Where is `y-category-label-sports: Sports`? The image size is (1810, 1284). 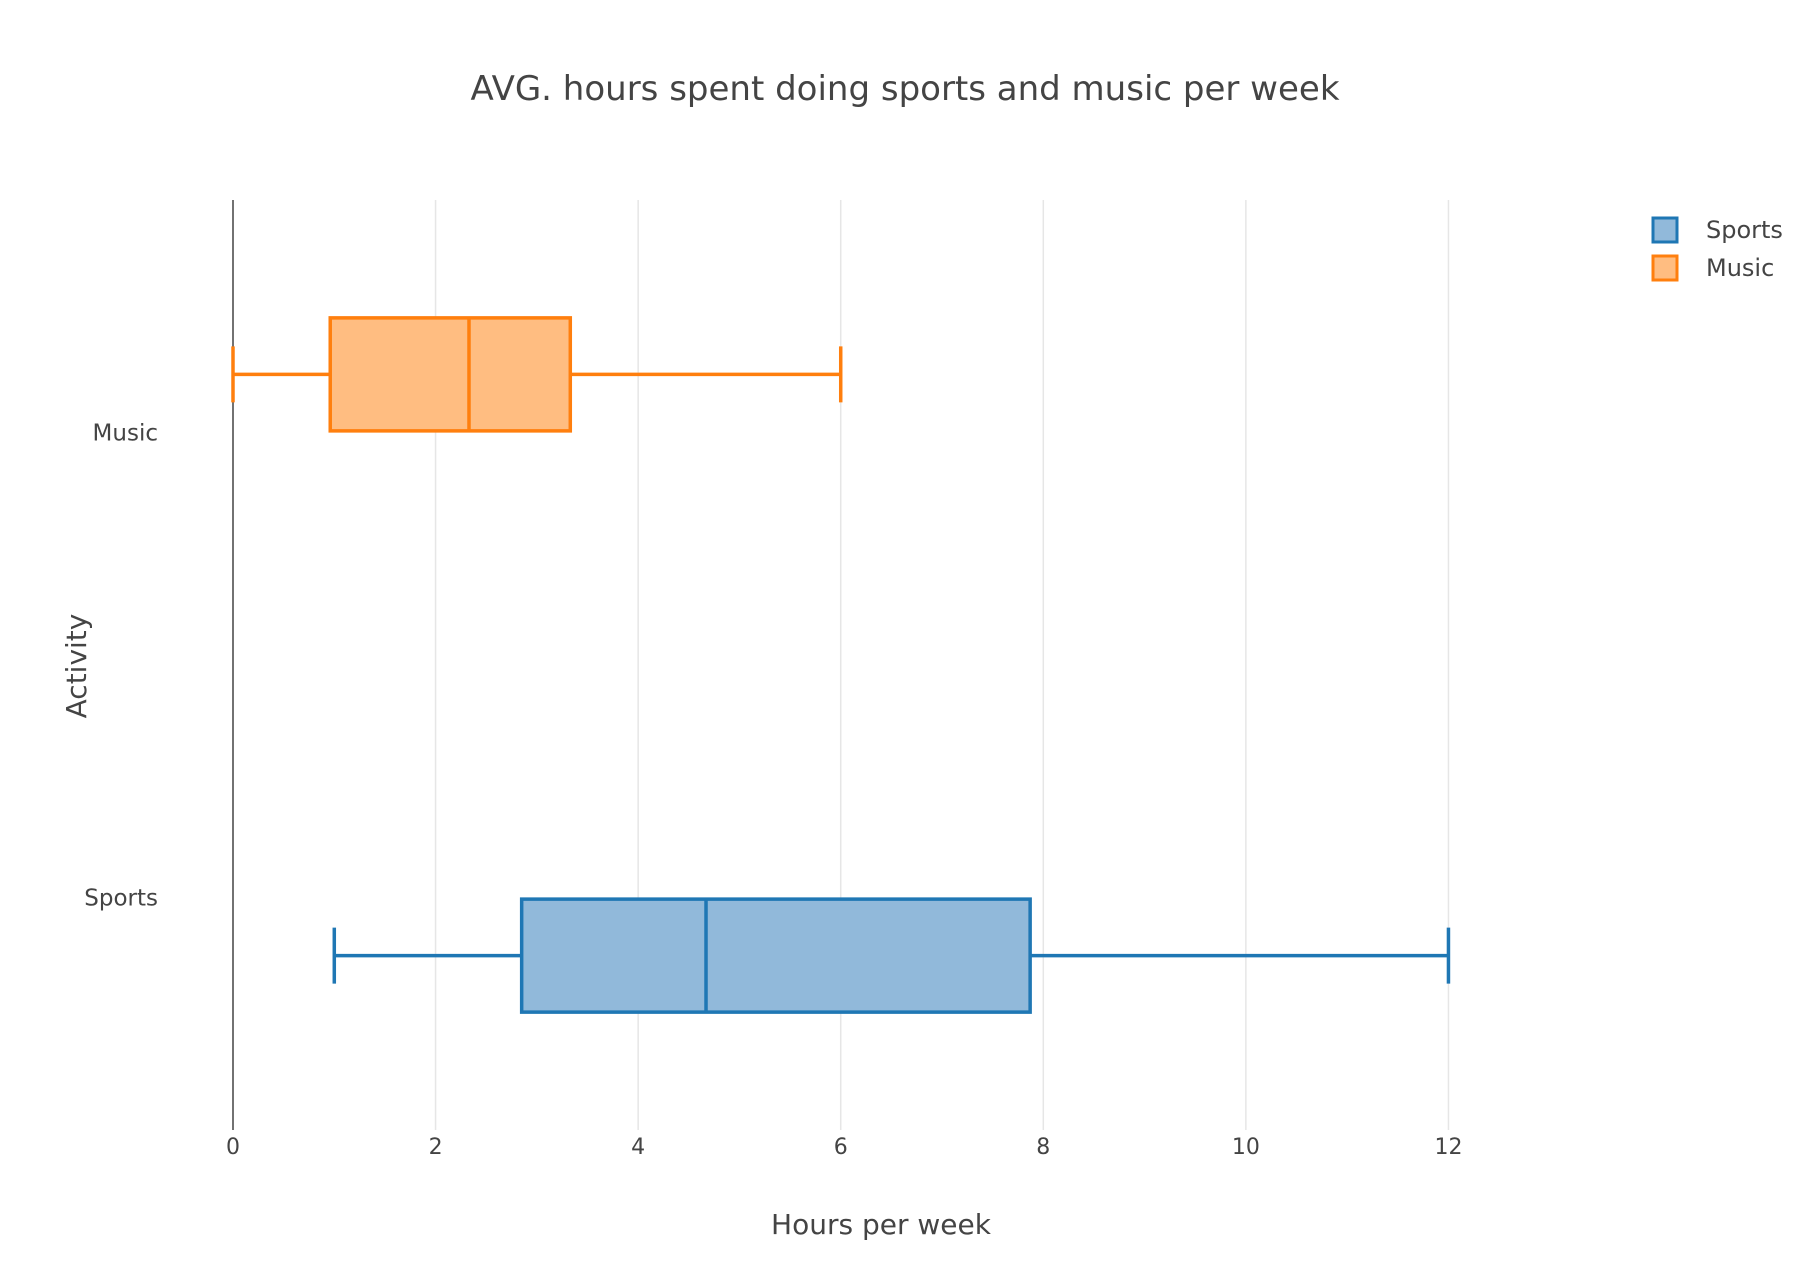 y-category-label-sports: Sports is located at coordinates (121, 899).